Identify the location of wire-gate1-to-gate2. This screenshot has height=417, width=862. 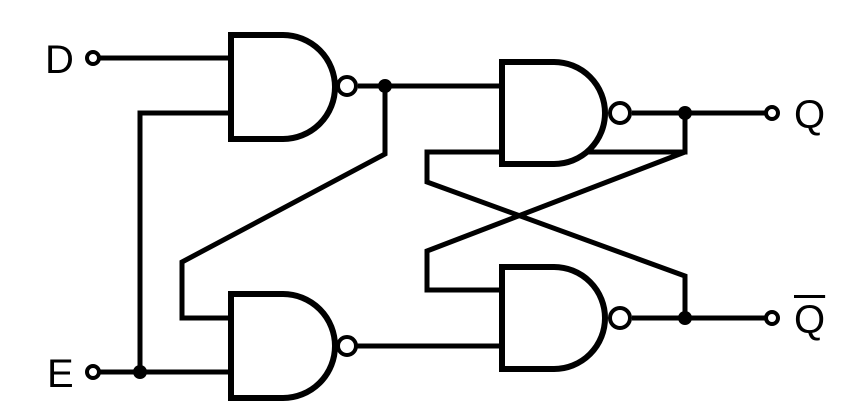
(283, 203).